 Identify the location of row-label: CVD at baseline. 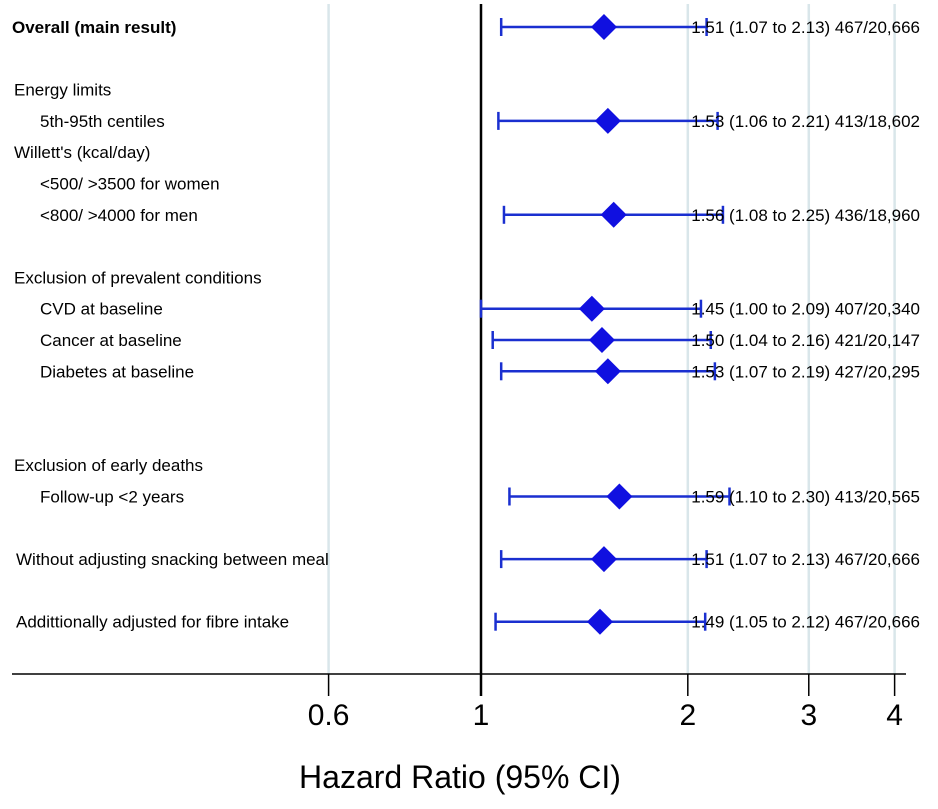
(101, 309).